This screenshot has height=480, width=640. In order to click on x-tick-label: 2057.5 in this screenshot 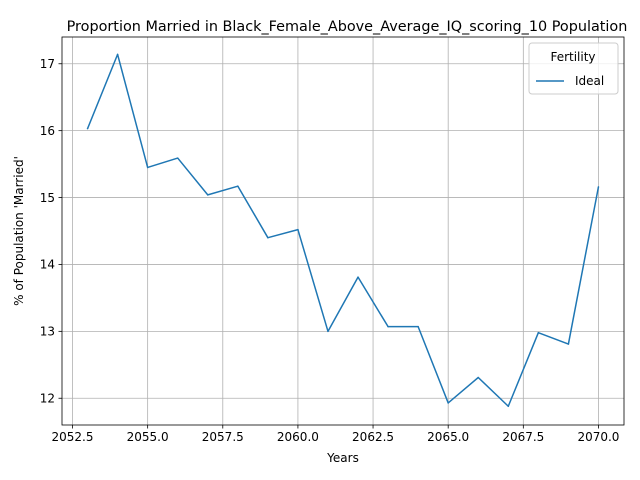, I will do `click(223, 437)`.